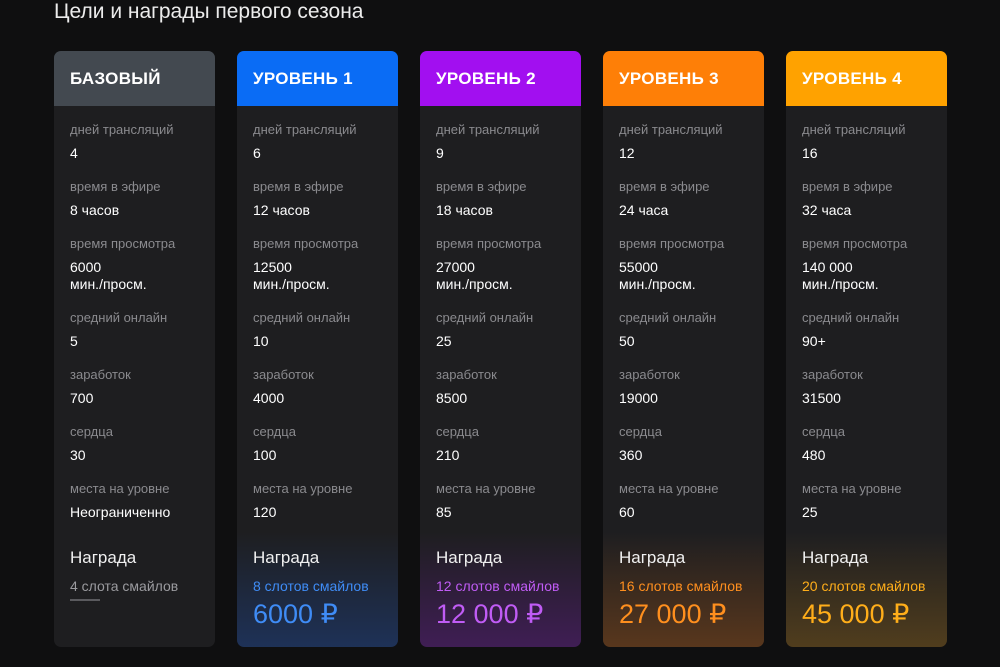 Image resolution: width=1000 pixels, height=667 pixels. Describe the element at coordinates (440, 153) in the screenshot. I see `stat-value: 9` at that location.